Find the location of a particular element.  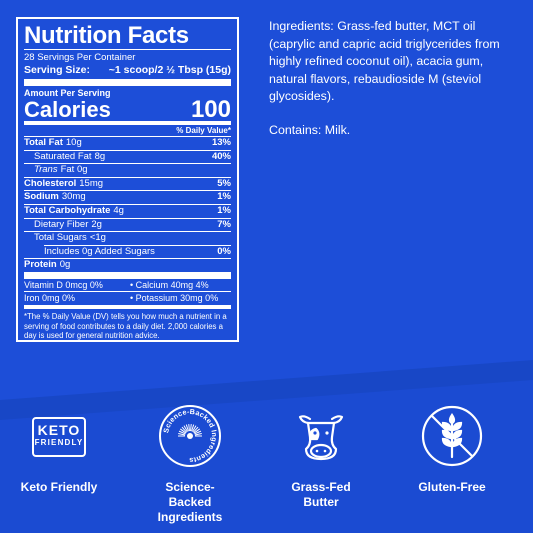

badge-gluten-free: Gluten-Free is located at coordinates (452, 450).